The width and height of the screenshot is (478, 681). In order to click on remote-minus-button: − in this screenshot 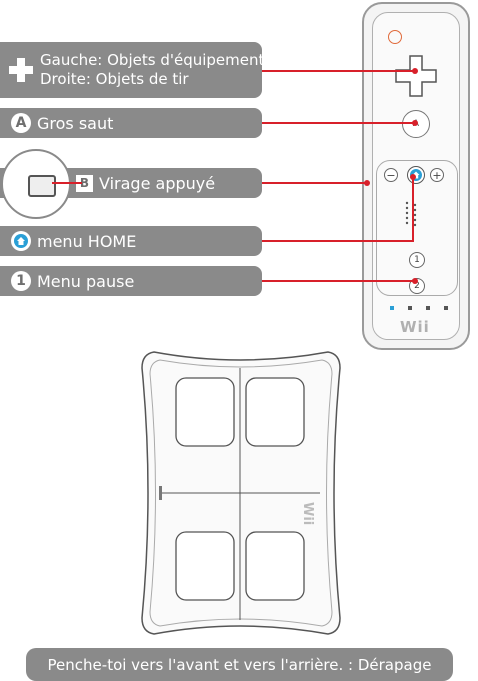, I will do `click(391, 175)`.